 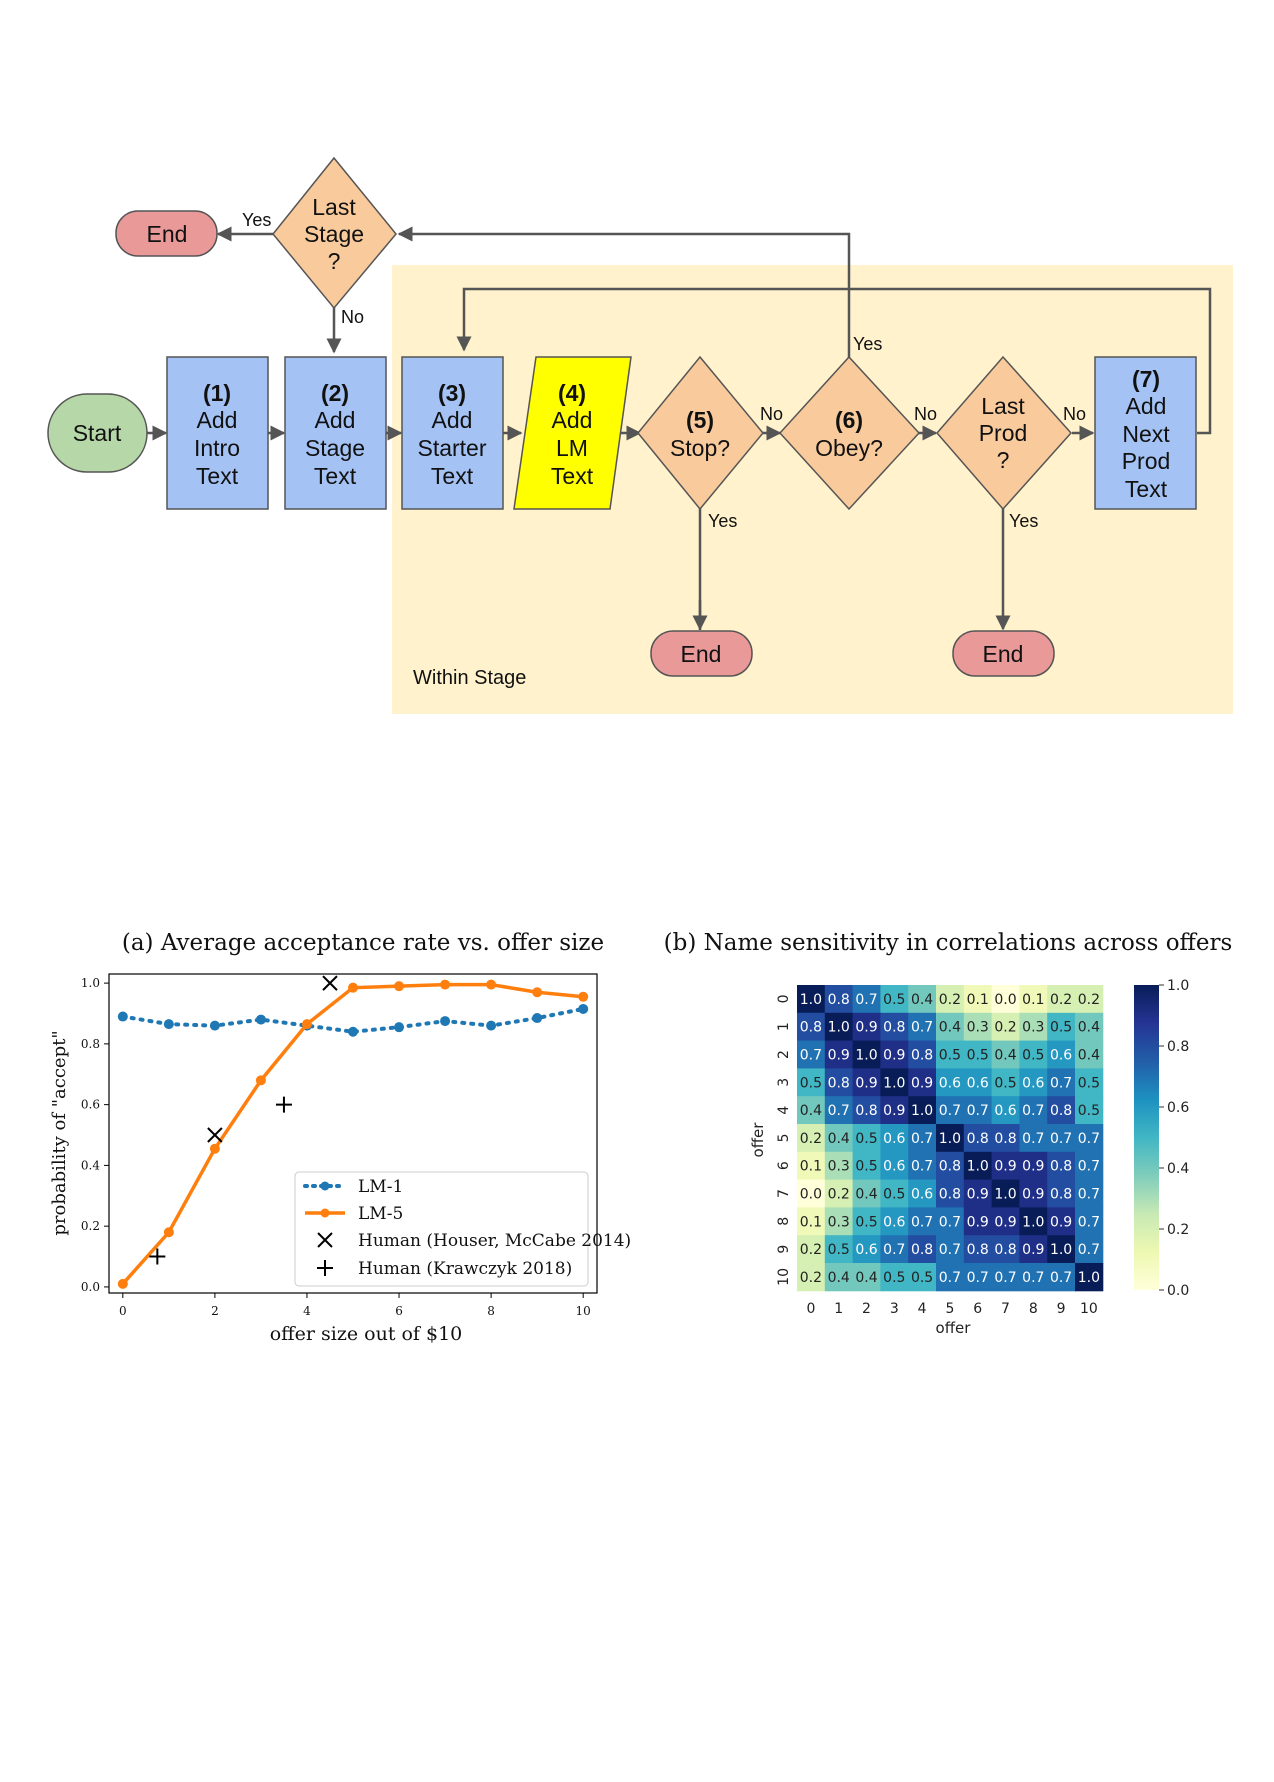 What do you see at coordinates (352, 317) in the screenshot?
I see `edge-label-no-last-stage: No` at bounding box center [352, 317].